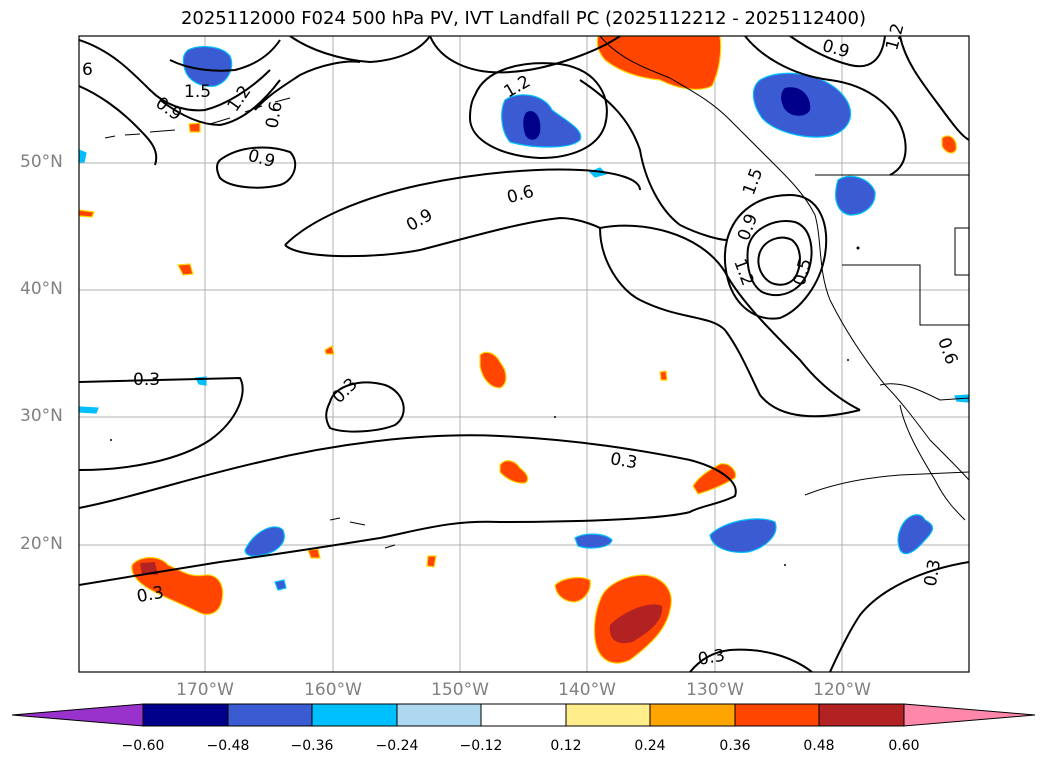 The width and height of the screenshot is (1047, 765). I want to click on colorbar-tick: −0.48, so click(228, 746).